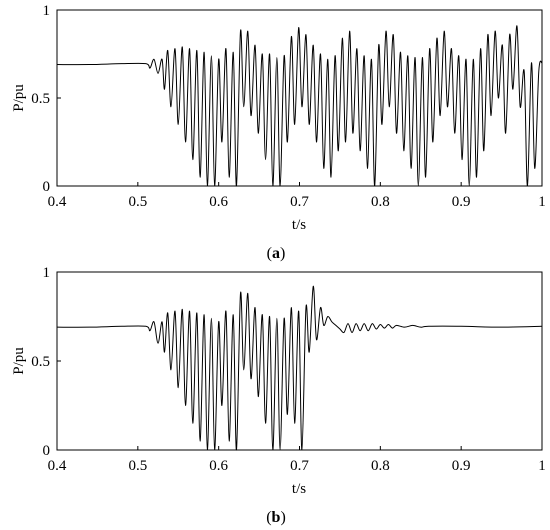 This screenshot has width=550, height=530. I want to click on panel-b-x-tick-labels: 0.4 0.5 0.6 0.7 0.8 0.9 1, so click(297, 466).